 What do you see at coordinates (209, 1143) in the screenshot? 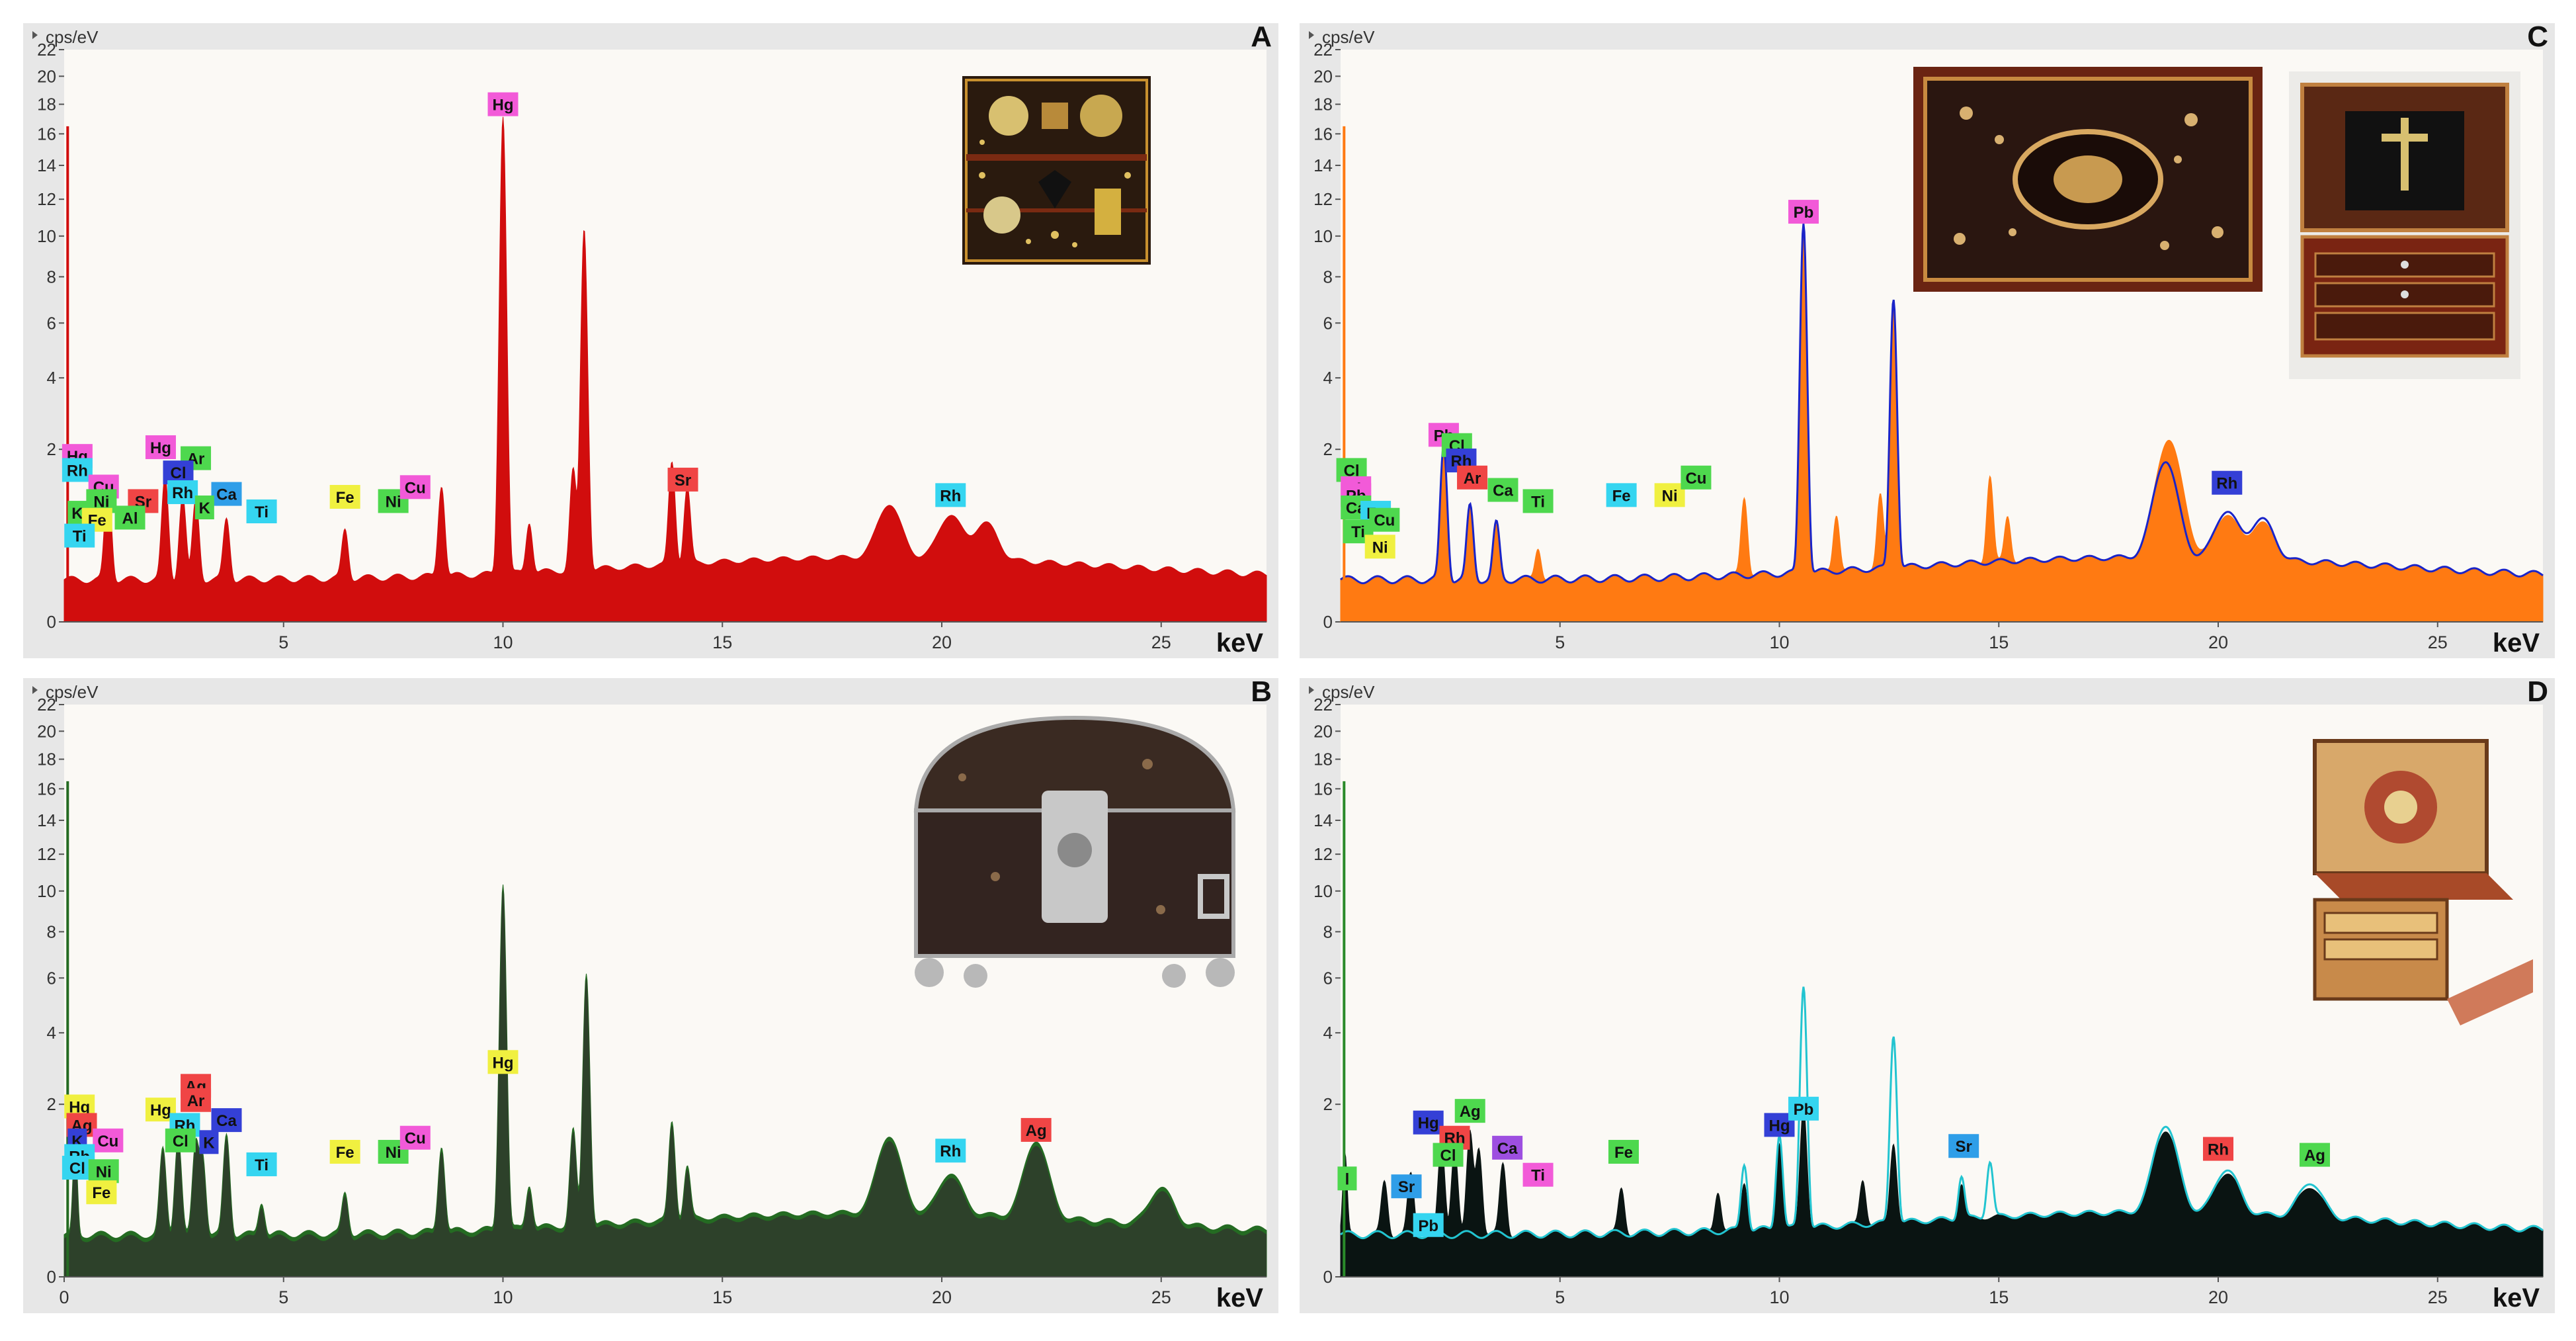
I see `element-label: K` at bounding box center [209, 1143].